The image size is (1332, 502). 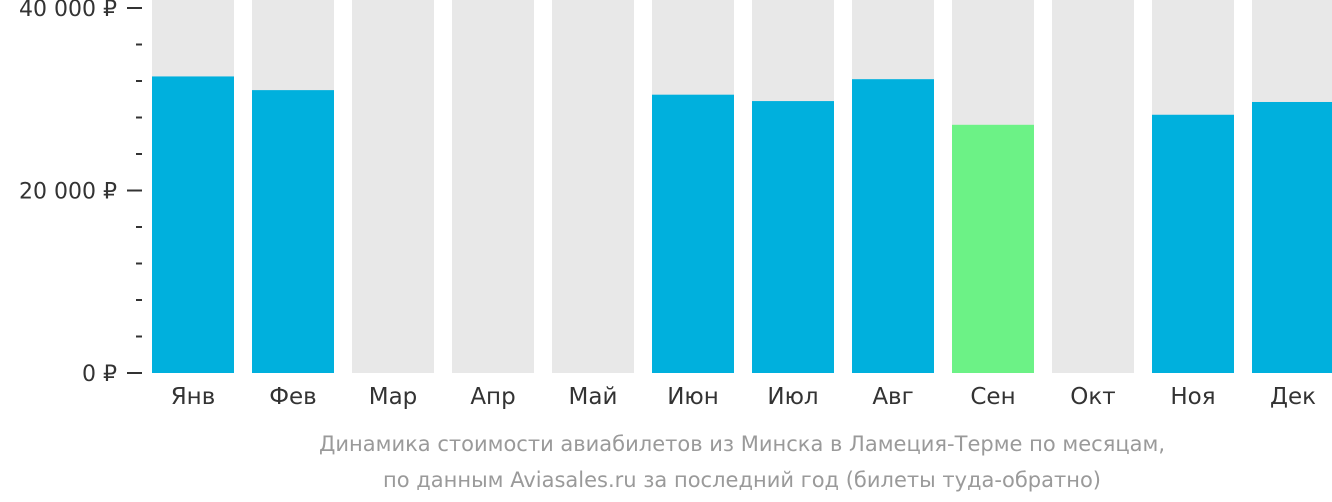 What do you see at coordinates (793, 237) in the screenshot?
I see `bar-Июл` at bounding box center [793, 237].